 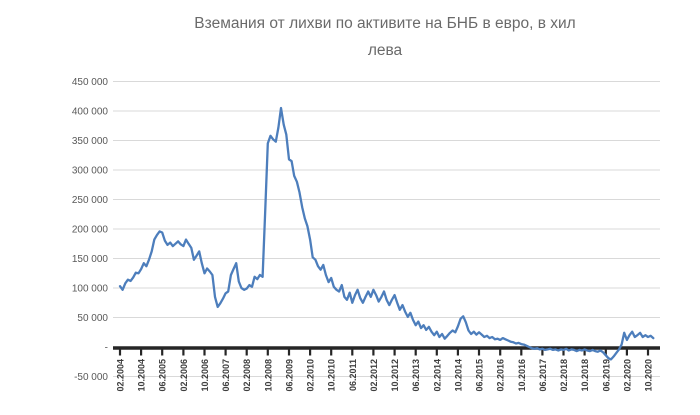 What do you see at coordinates (90, 112) in the screenshot?
I see `y-axis-label: 400 000` at bounding box center [90, 112].